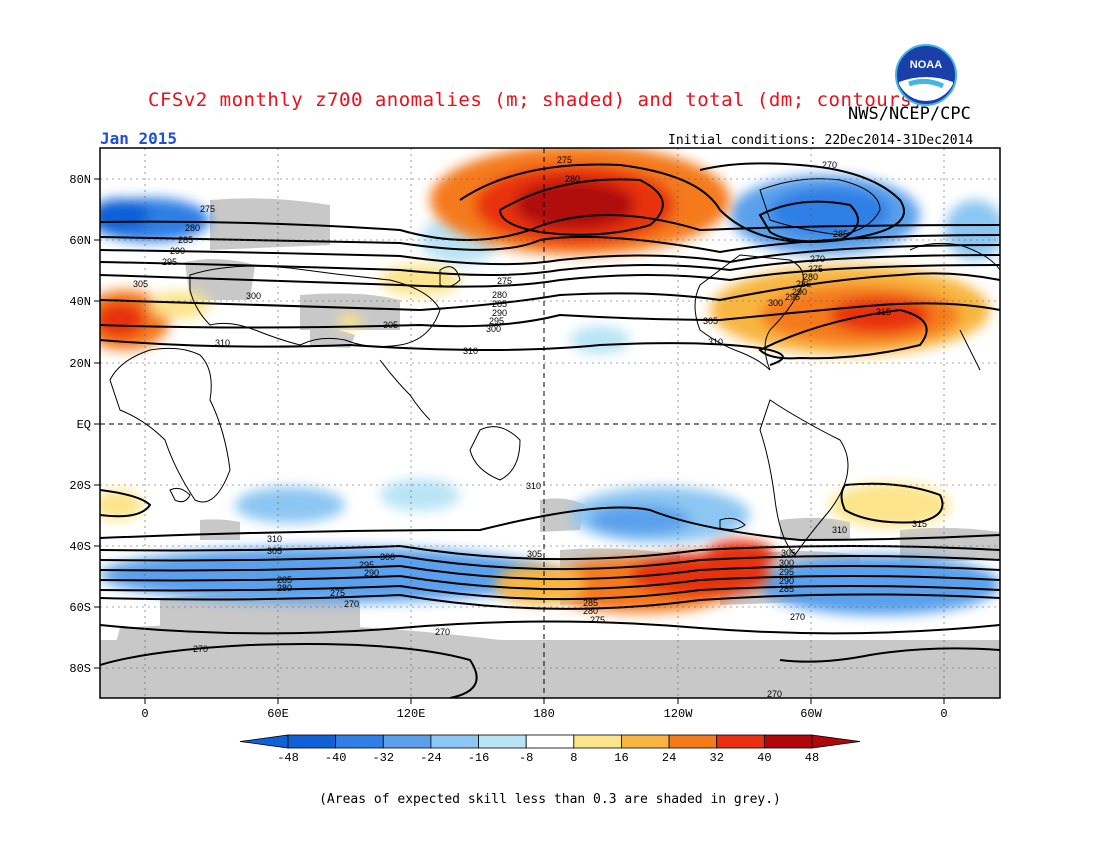 This screenshot has height=850, width=1100. Describe the element at coordinates (80, 608) in the screenshot. I see `lat-label: 60S` at that location.